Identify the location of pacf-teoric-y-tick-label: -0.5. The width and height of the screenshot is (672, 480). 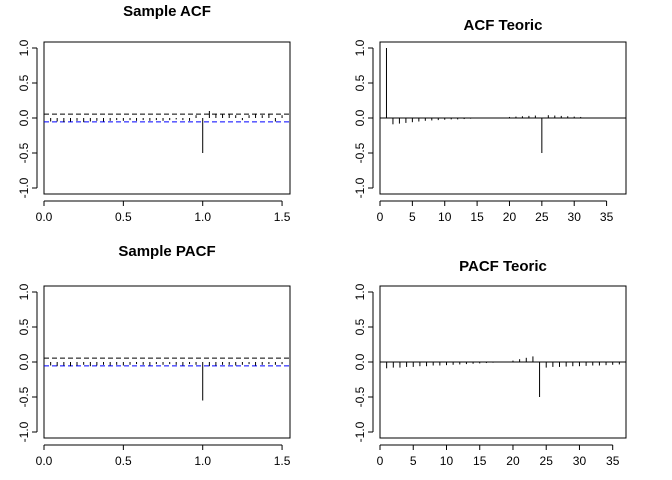
(360, 396).